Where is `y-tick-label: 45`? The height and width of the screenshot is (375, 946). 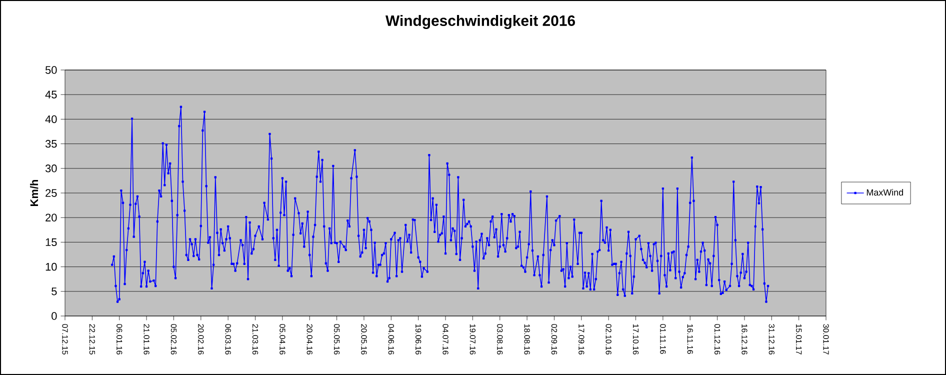
y-tick-label: 45 is located at coordinates (51, 94).